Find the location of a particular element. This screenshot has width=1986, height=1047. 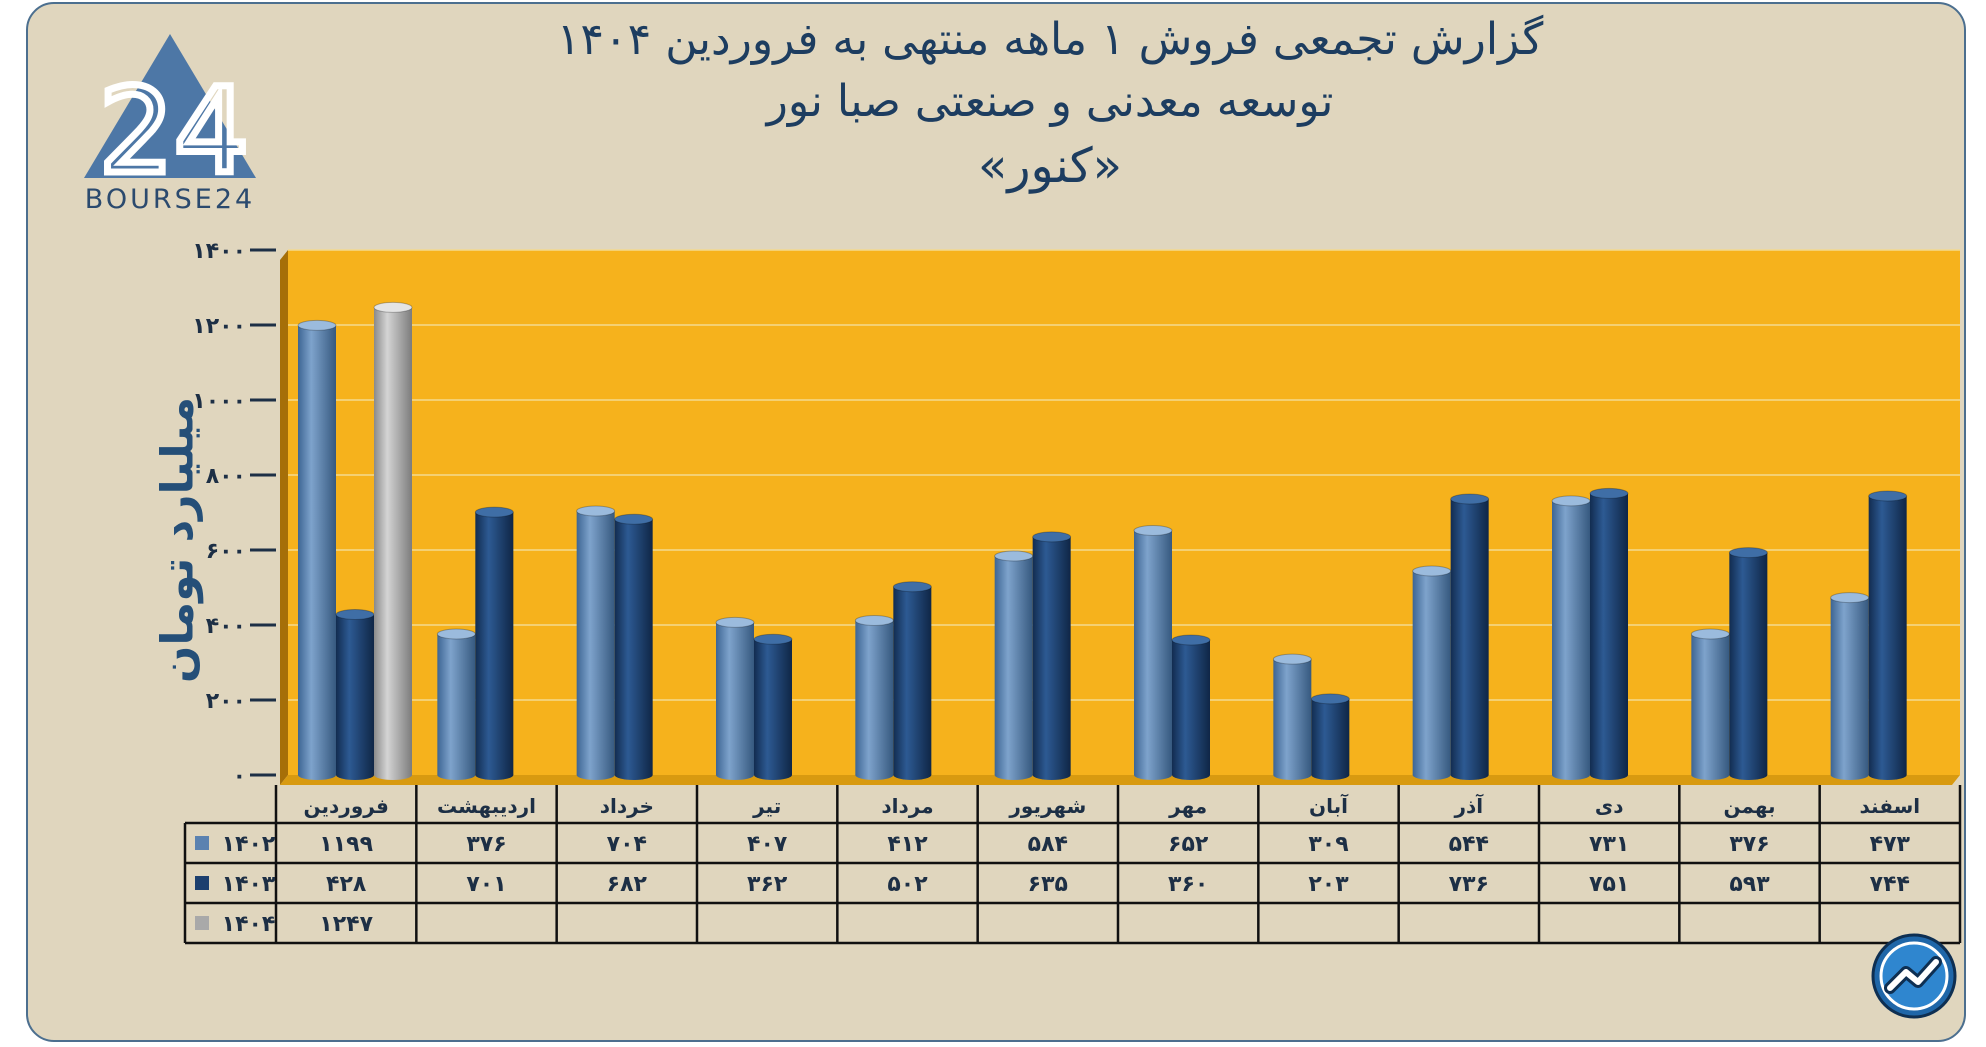

logo-mark: 24 is located at coordinates (174, 131).